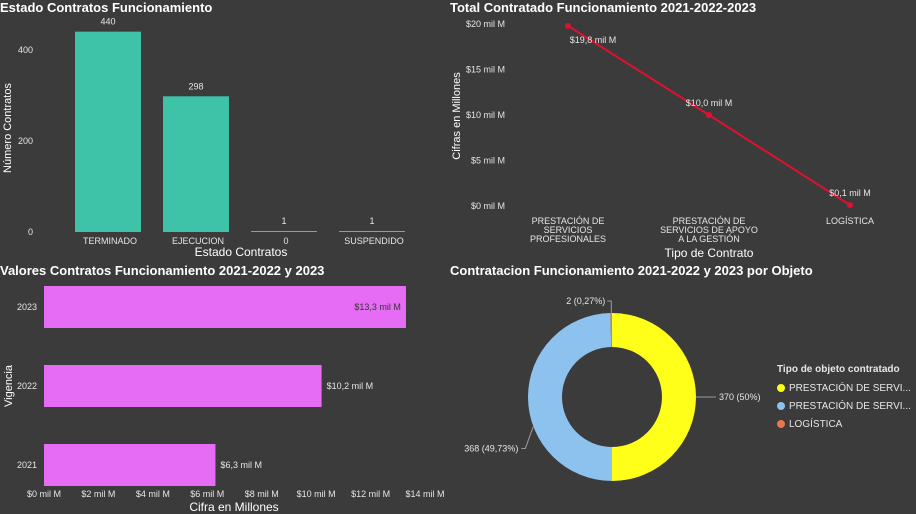 This screenshot has height=514, width=916. I want to click on donut-data-label: 2 (0,27%), so click(585, 301).